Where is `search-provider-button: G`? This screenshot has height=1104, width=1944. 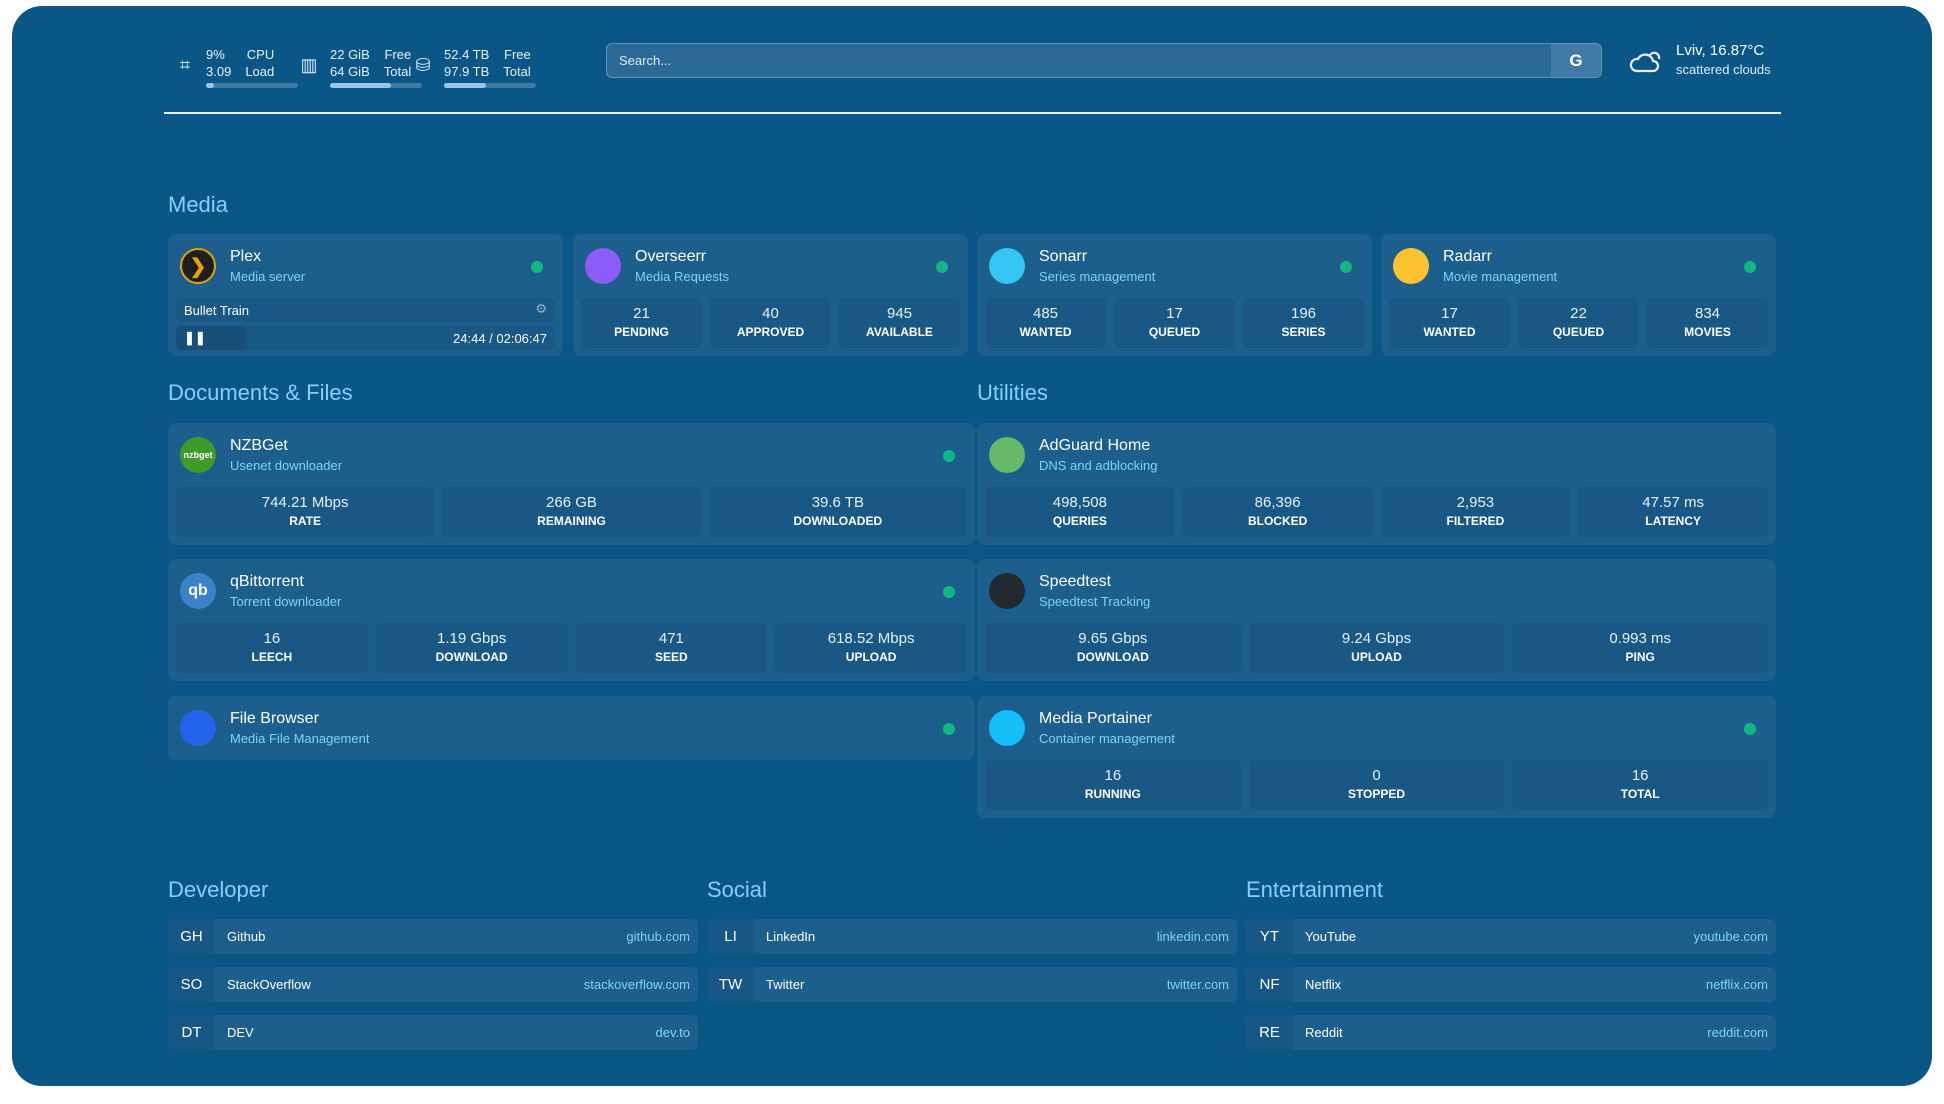 search-provider-button: G is located at coordinates (1576, 60).